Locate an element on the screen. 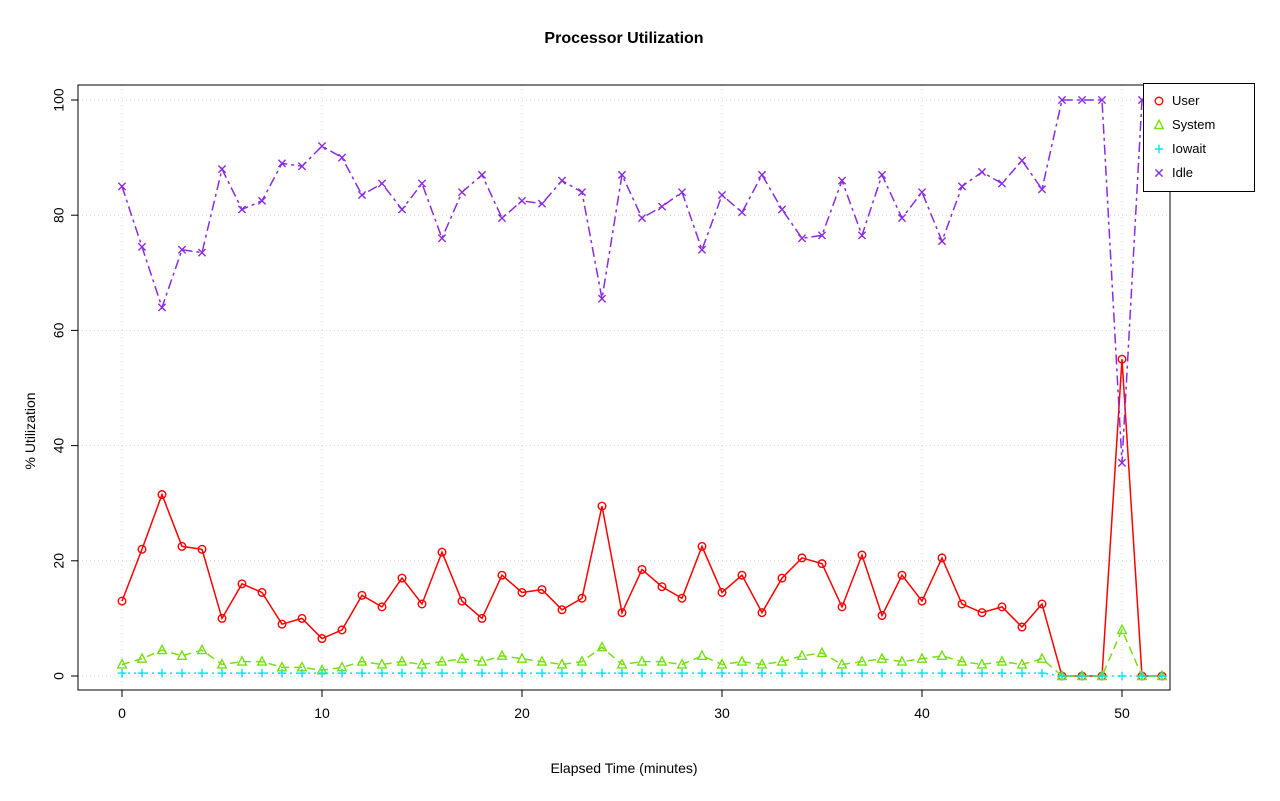 The width and height of the screenshot is (1280, 801). circle-marker-icon is located at coordinates (1159, 101).